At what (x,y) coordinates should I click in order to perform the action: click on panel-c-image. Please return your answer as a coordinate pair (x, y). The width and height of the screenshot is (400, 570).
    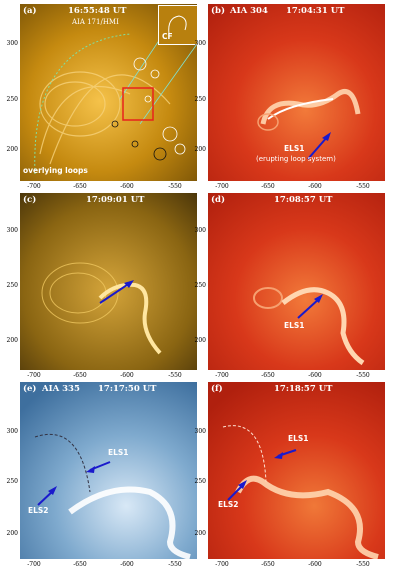
    Looking at the image, I should click on (108, 281).